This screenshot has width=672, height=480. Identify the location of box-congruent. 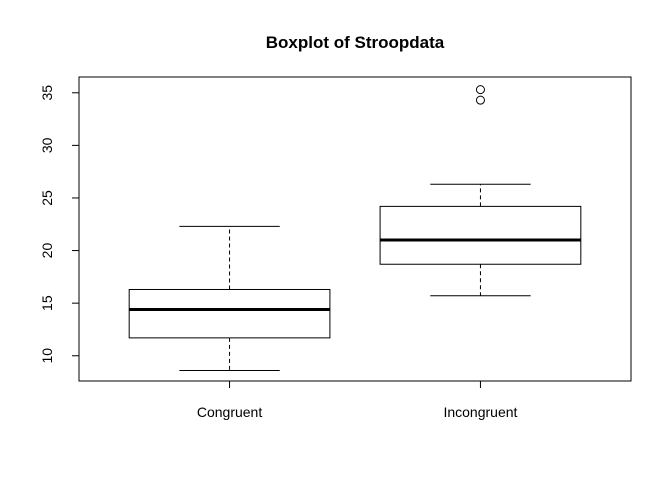
(229, 298).